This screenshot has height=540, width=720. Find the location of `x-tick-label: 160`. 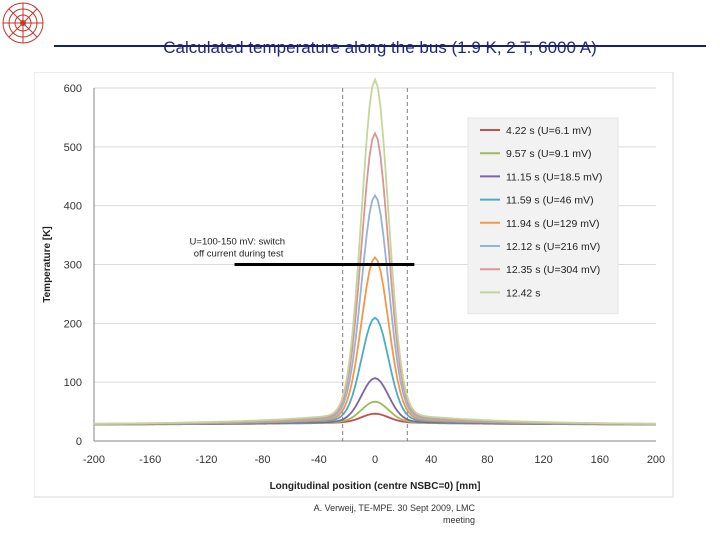

x-tick-label: 160 is located at coordinates (600, 460).